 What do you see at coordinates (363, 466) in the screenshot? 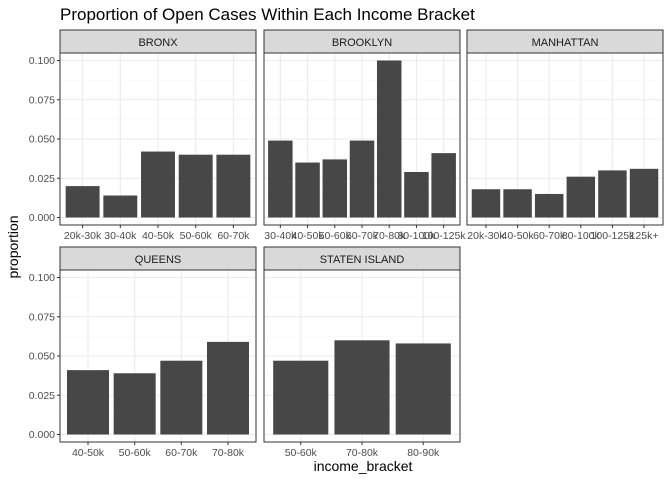
I see `x-axis-title: income_bracket` at bounding box center [363, 466].